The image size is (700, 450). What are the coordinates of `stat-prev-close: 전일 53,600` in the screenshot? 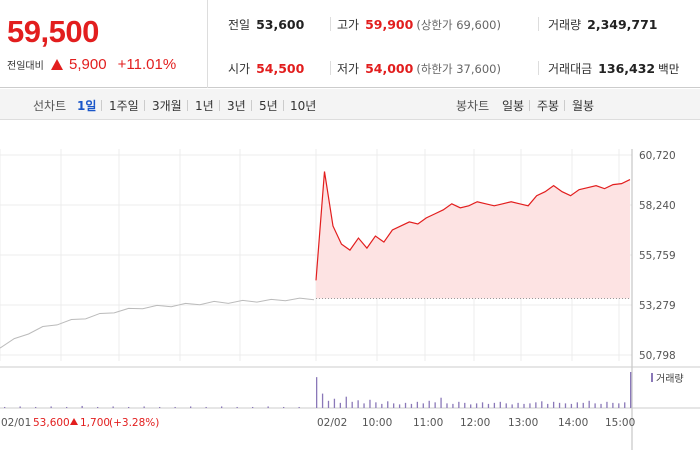 It's located at (266, 24).